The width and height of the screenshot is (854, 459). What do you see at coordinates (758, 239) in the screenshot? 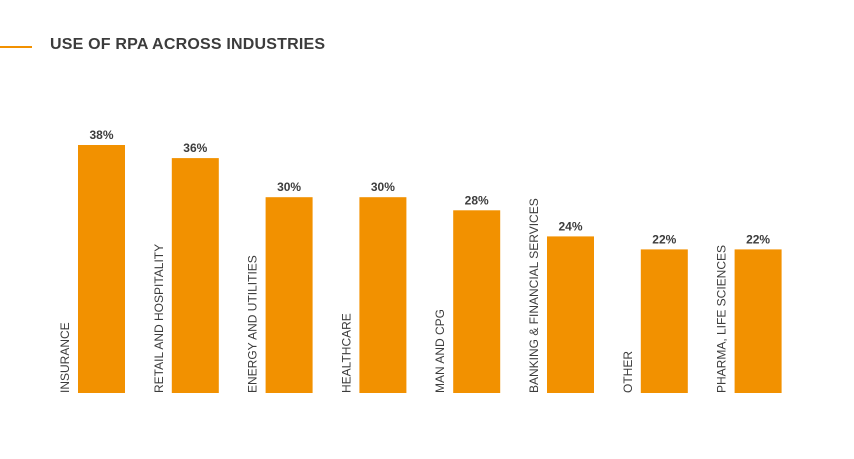
I see `value-label-pharma-life-sciences: 22%` at bounding box center [758, 239].